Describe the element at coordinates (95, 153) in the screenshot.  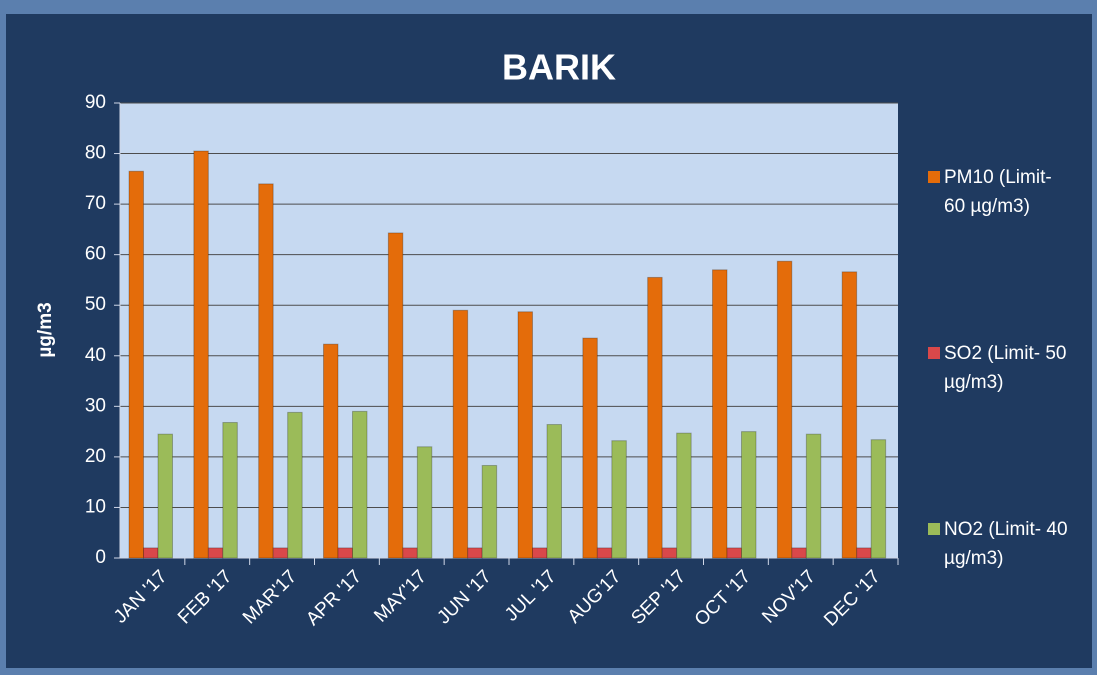
I see `y-tick-label: 80` at that location.